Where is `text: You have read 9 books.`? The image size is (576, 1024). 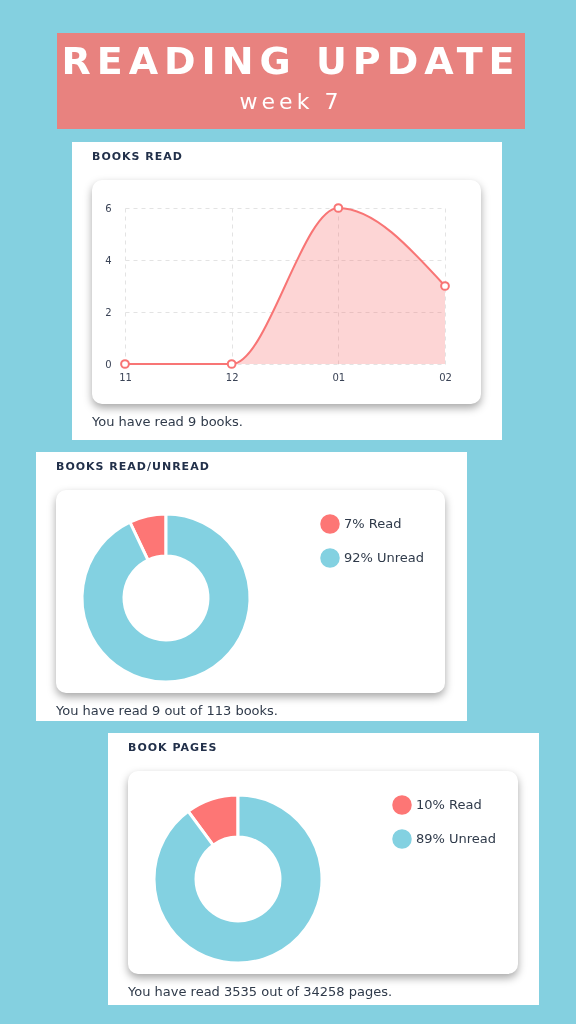
text: You have read 9 books. is located at coordinates (167, 421).